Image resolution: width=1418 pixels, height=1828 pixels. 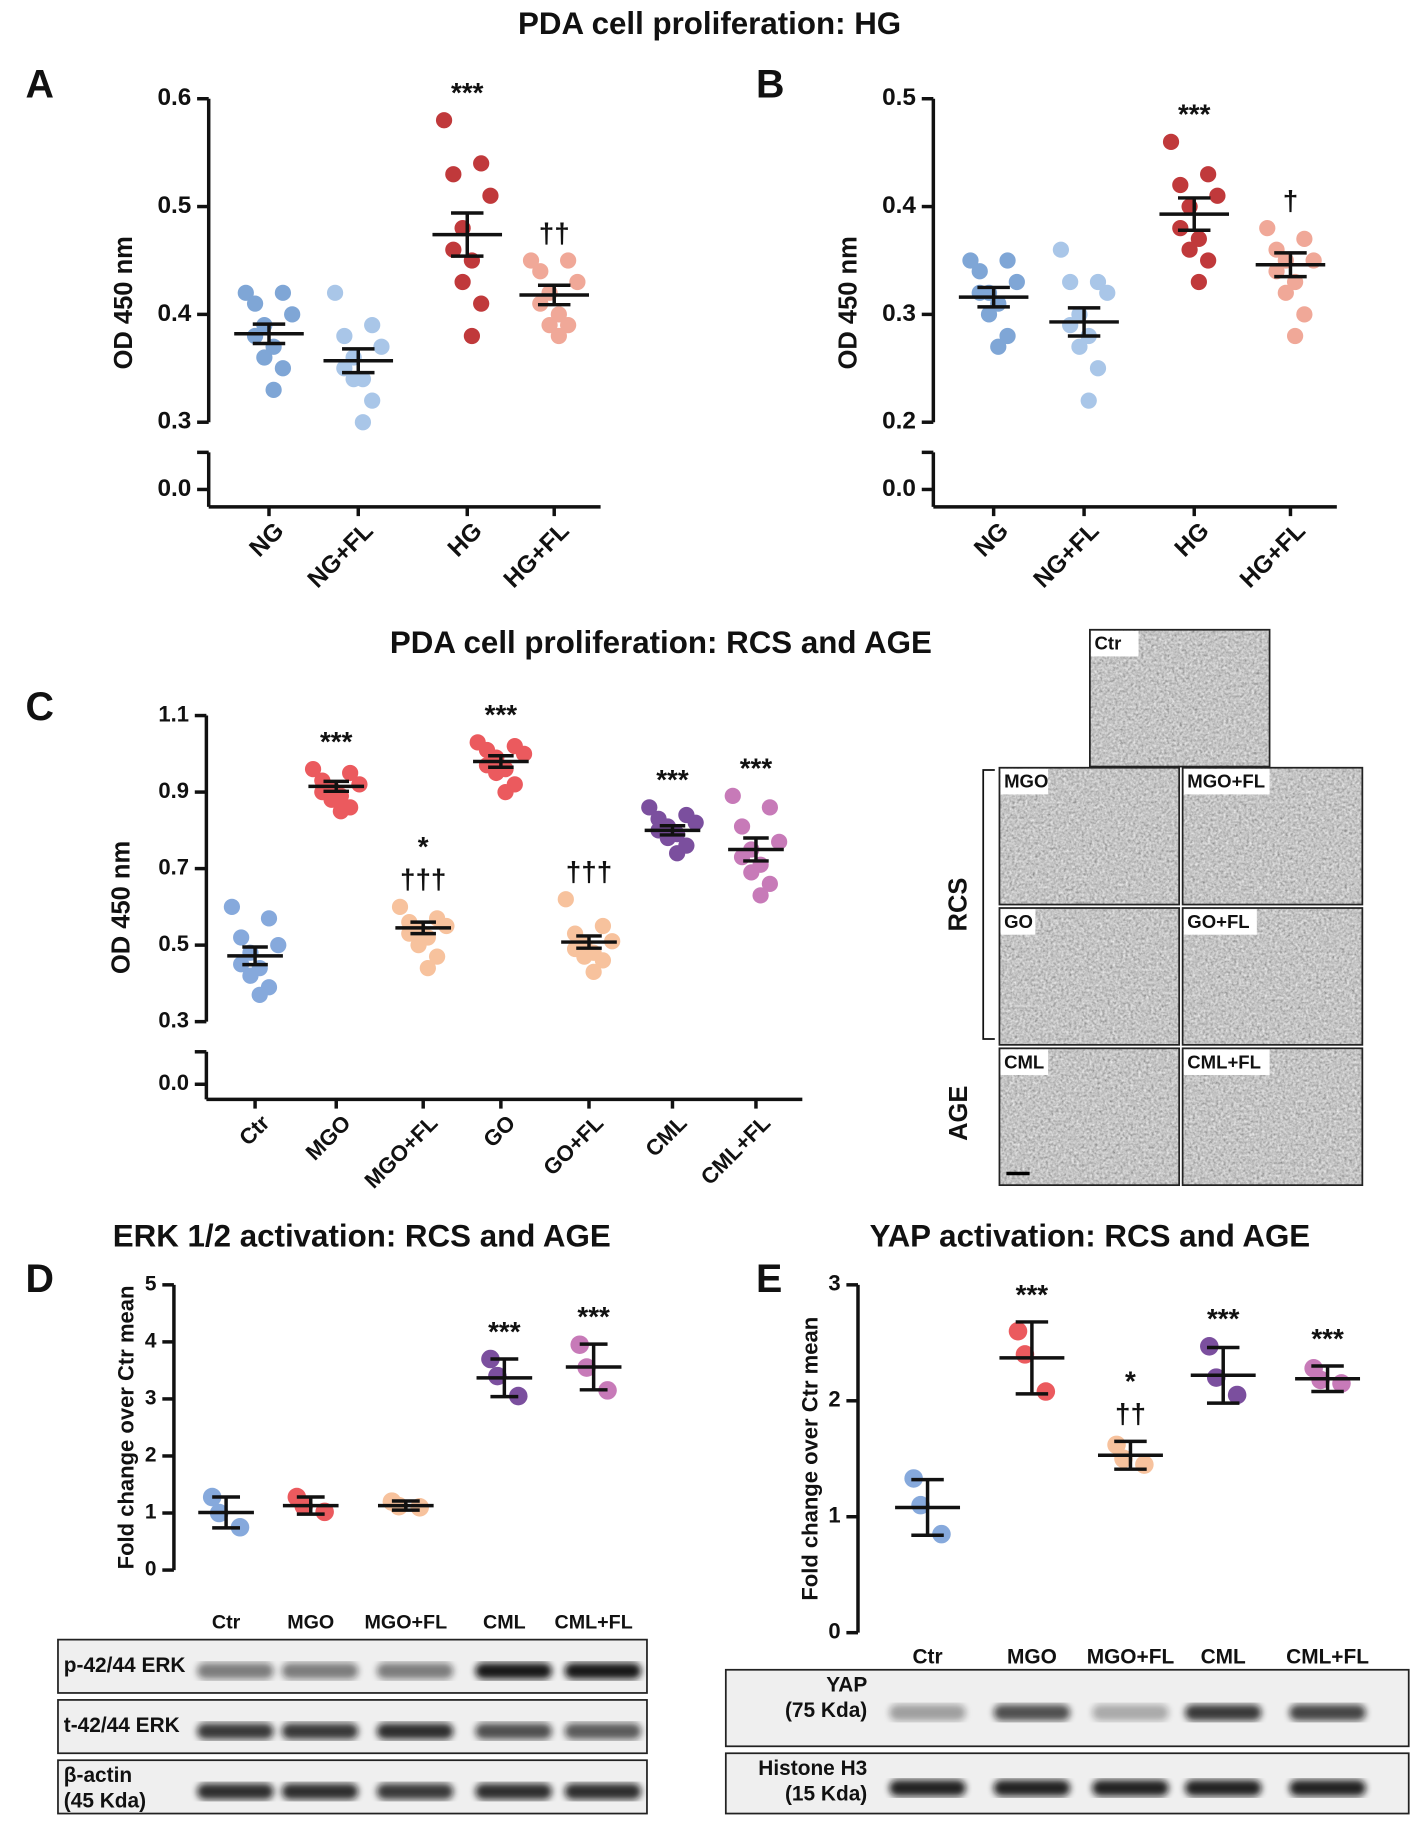 I want to click on blot-label: β-actin, so click(x=98, y=1775).